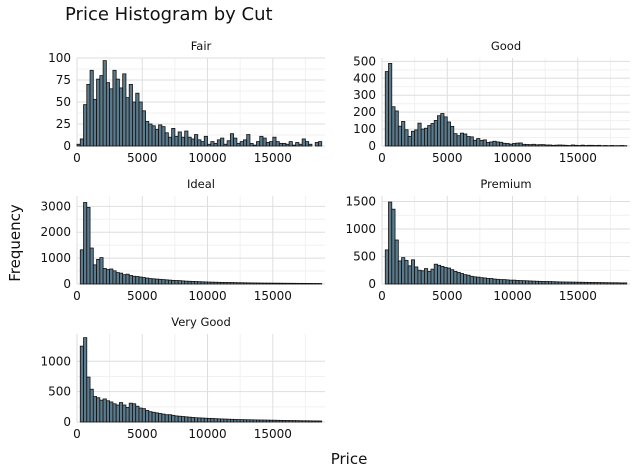 This screenshot has width=633, height=471. Describe the element at coordinates (182, 378) in the screenshot. I see `facet-panel: 0 5000 10000 15000 0 500 1000 Very Good` at that location.